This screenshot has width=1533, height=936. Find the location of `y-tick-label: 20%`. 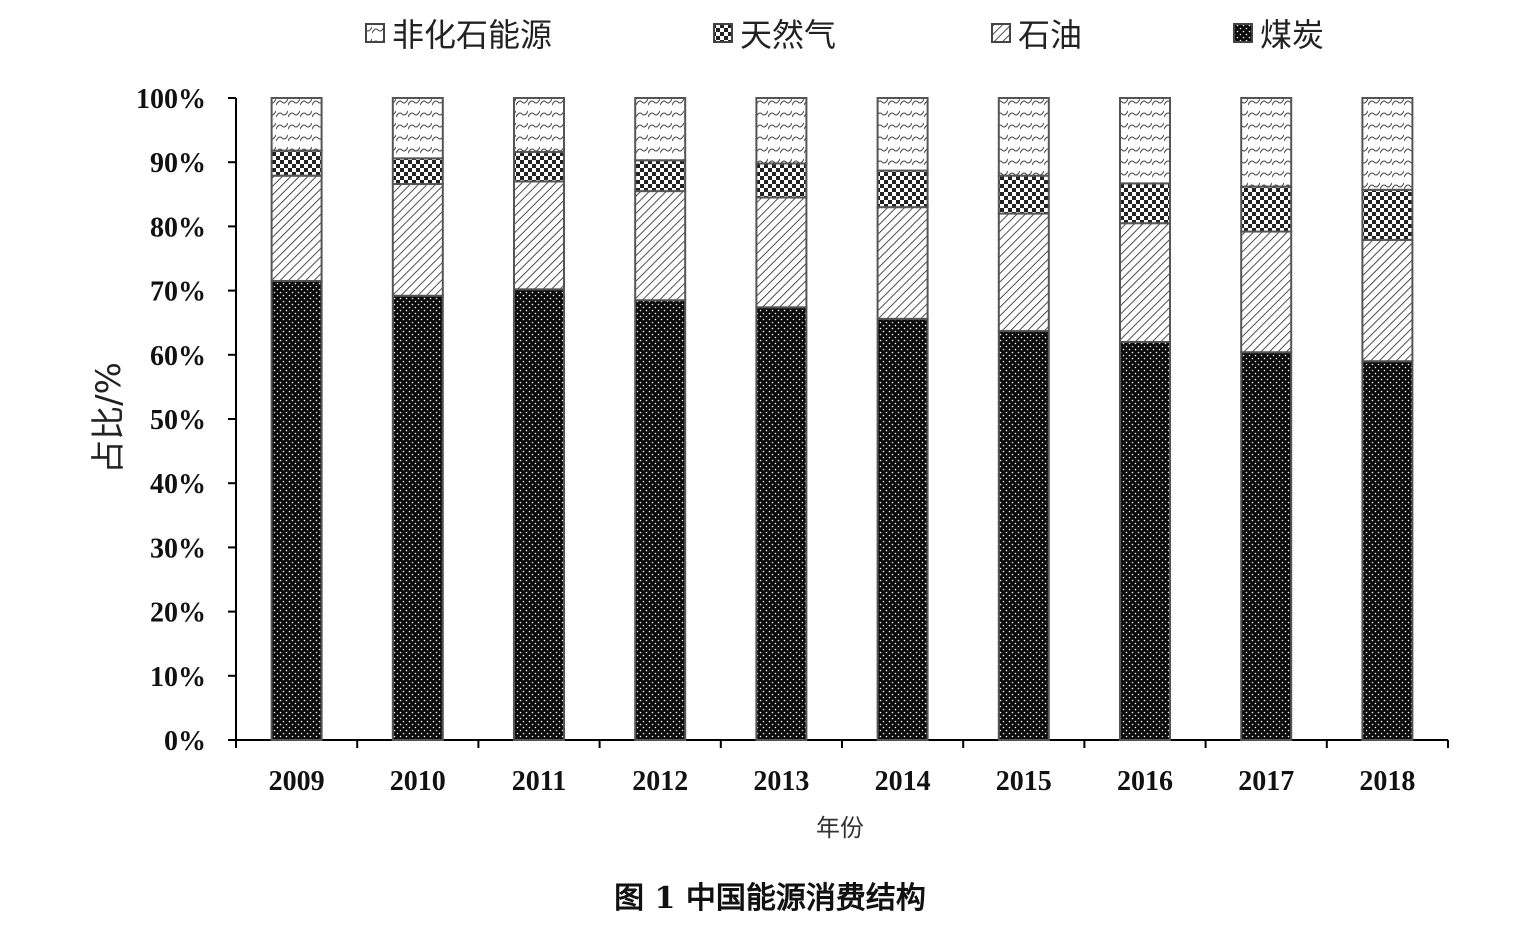

y-tick-label: 20% is located at coordinates (178, 613).